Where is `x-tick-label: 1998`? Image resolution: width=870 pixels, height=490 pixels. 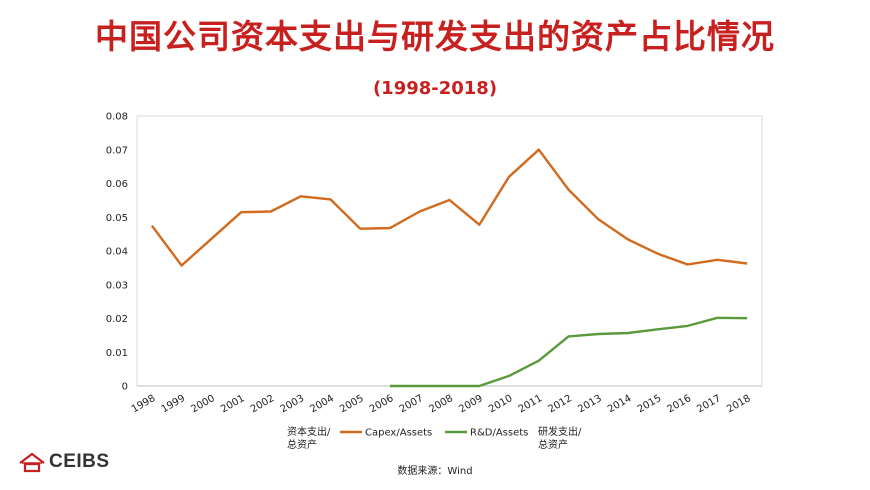
x-tick-label: 1998 is located at coordinates (144, 404).